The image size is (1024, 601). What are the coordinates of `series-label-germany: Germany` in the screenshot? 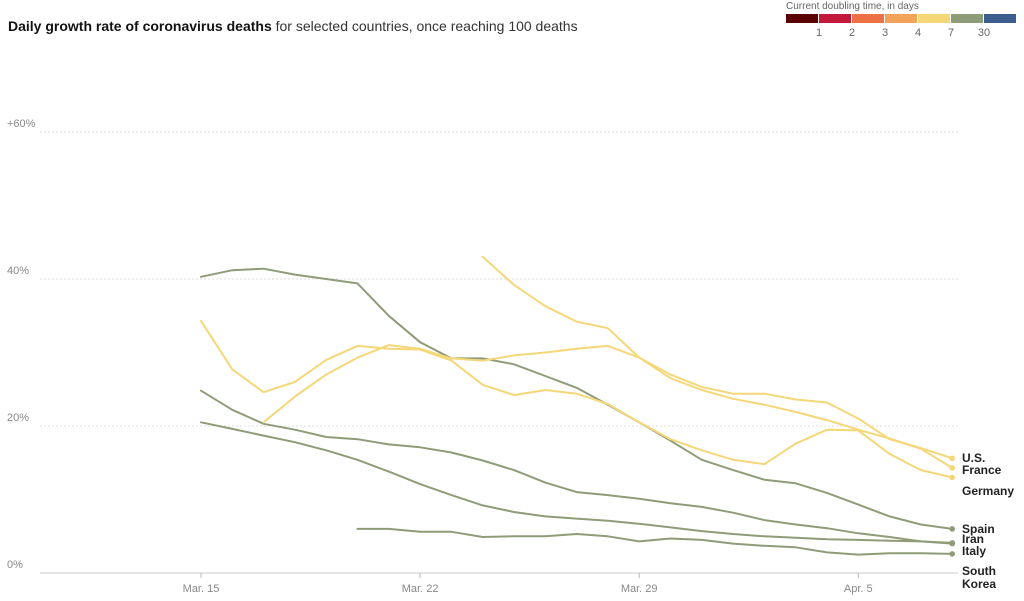 It's located at (988, 491).